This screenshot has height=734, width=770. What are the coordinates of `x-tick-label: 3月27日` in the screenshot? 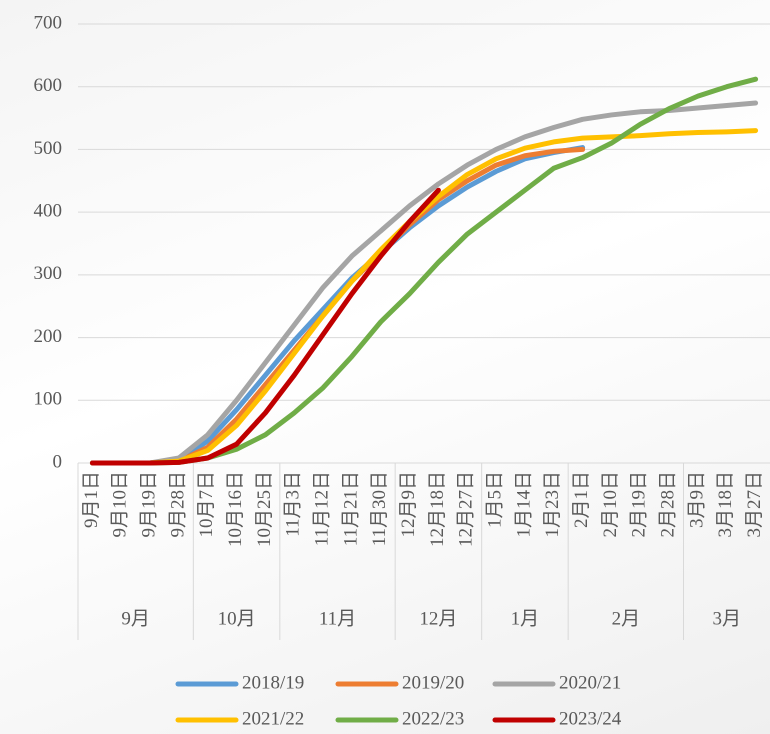 It's located at (754, 504).